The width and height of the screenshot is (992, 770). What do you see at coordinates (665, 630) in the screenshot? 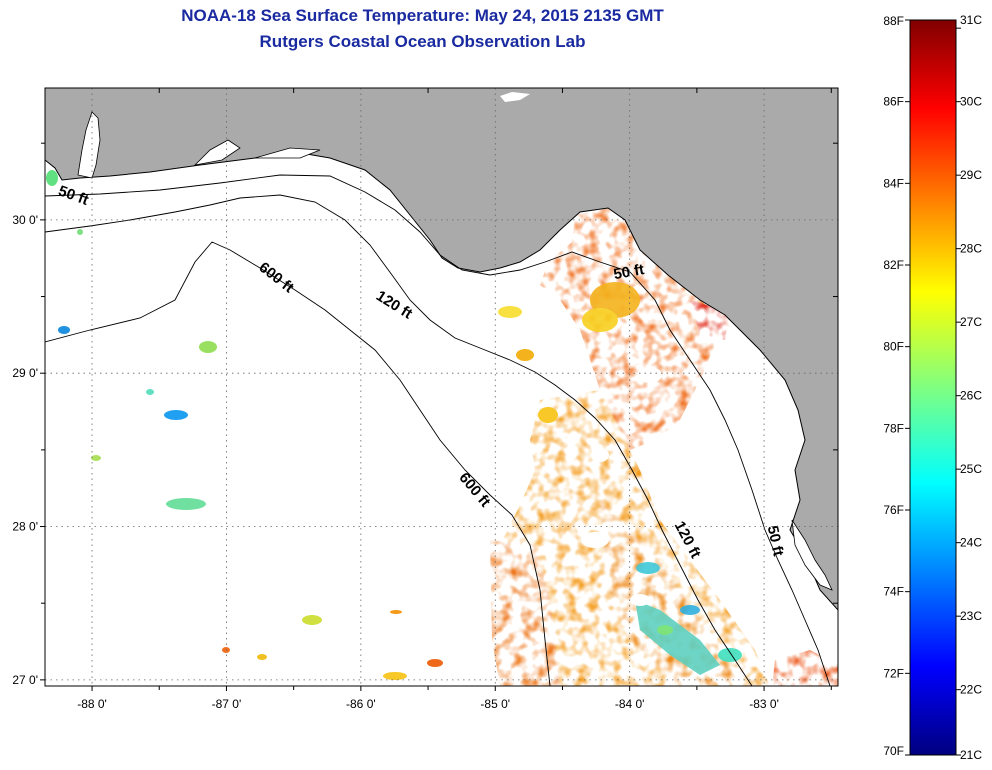
I see `sst-patch-green` at bounding box center [665, 630].